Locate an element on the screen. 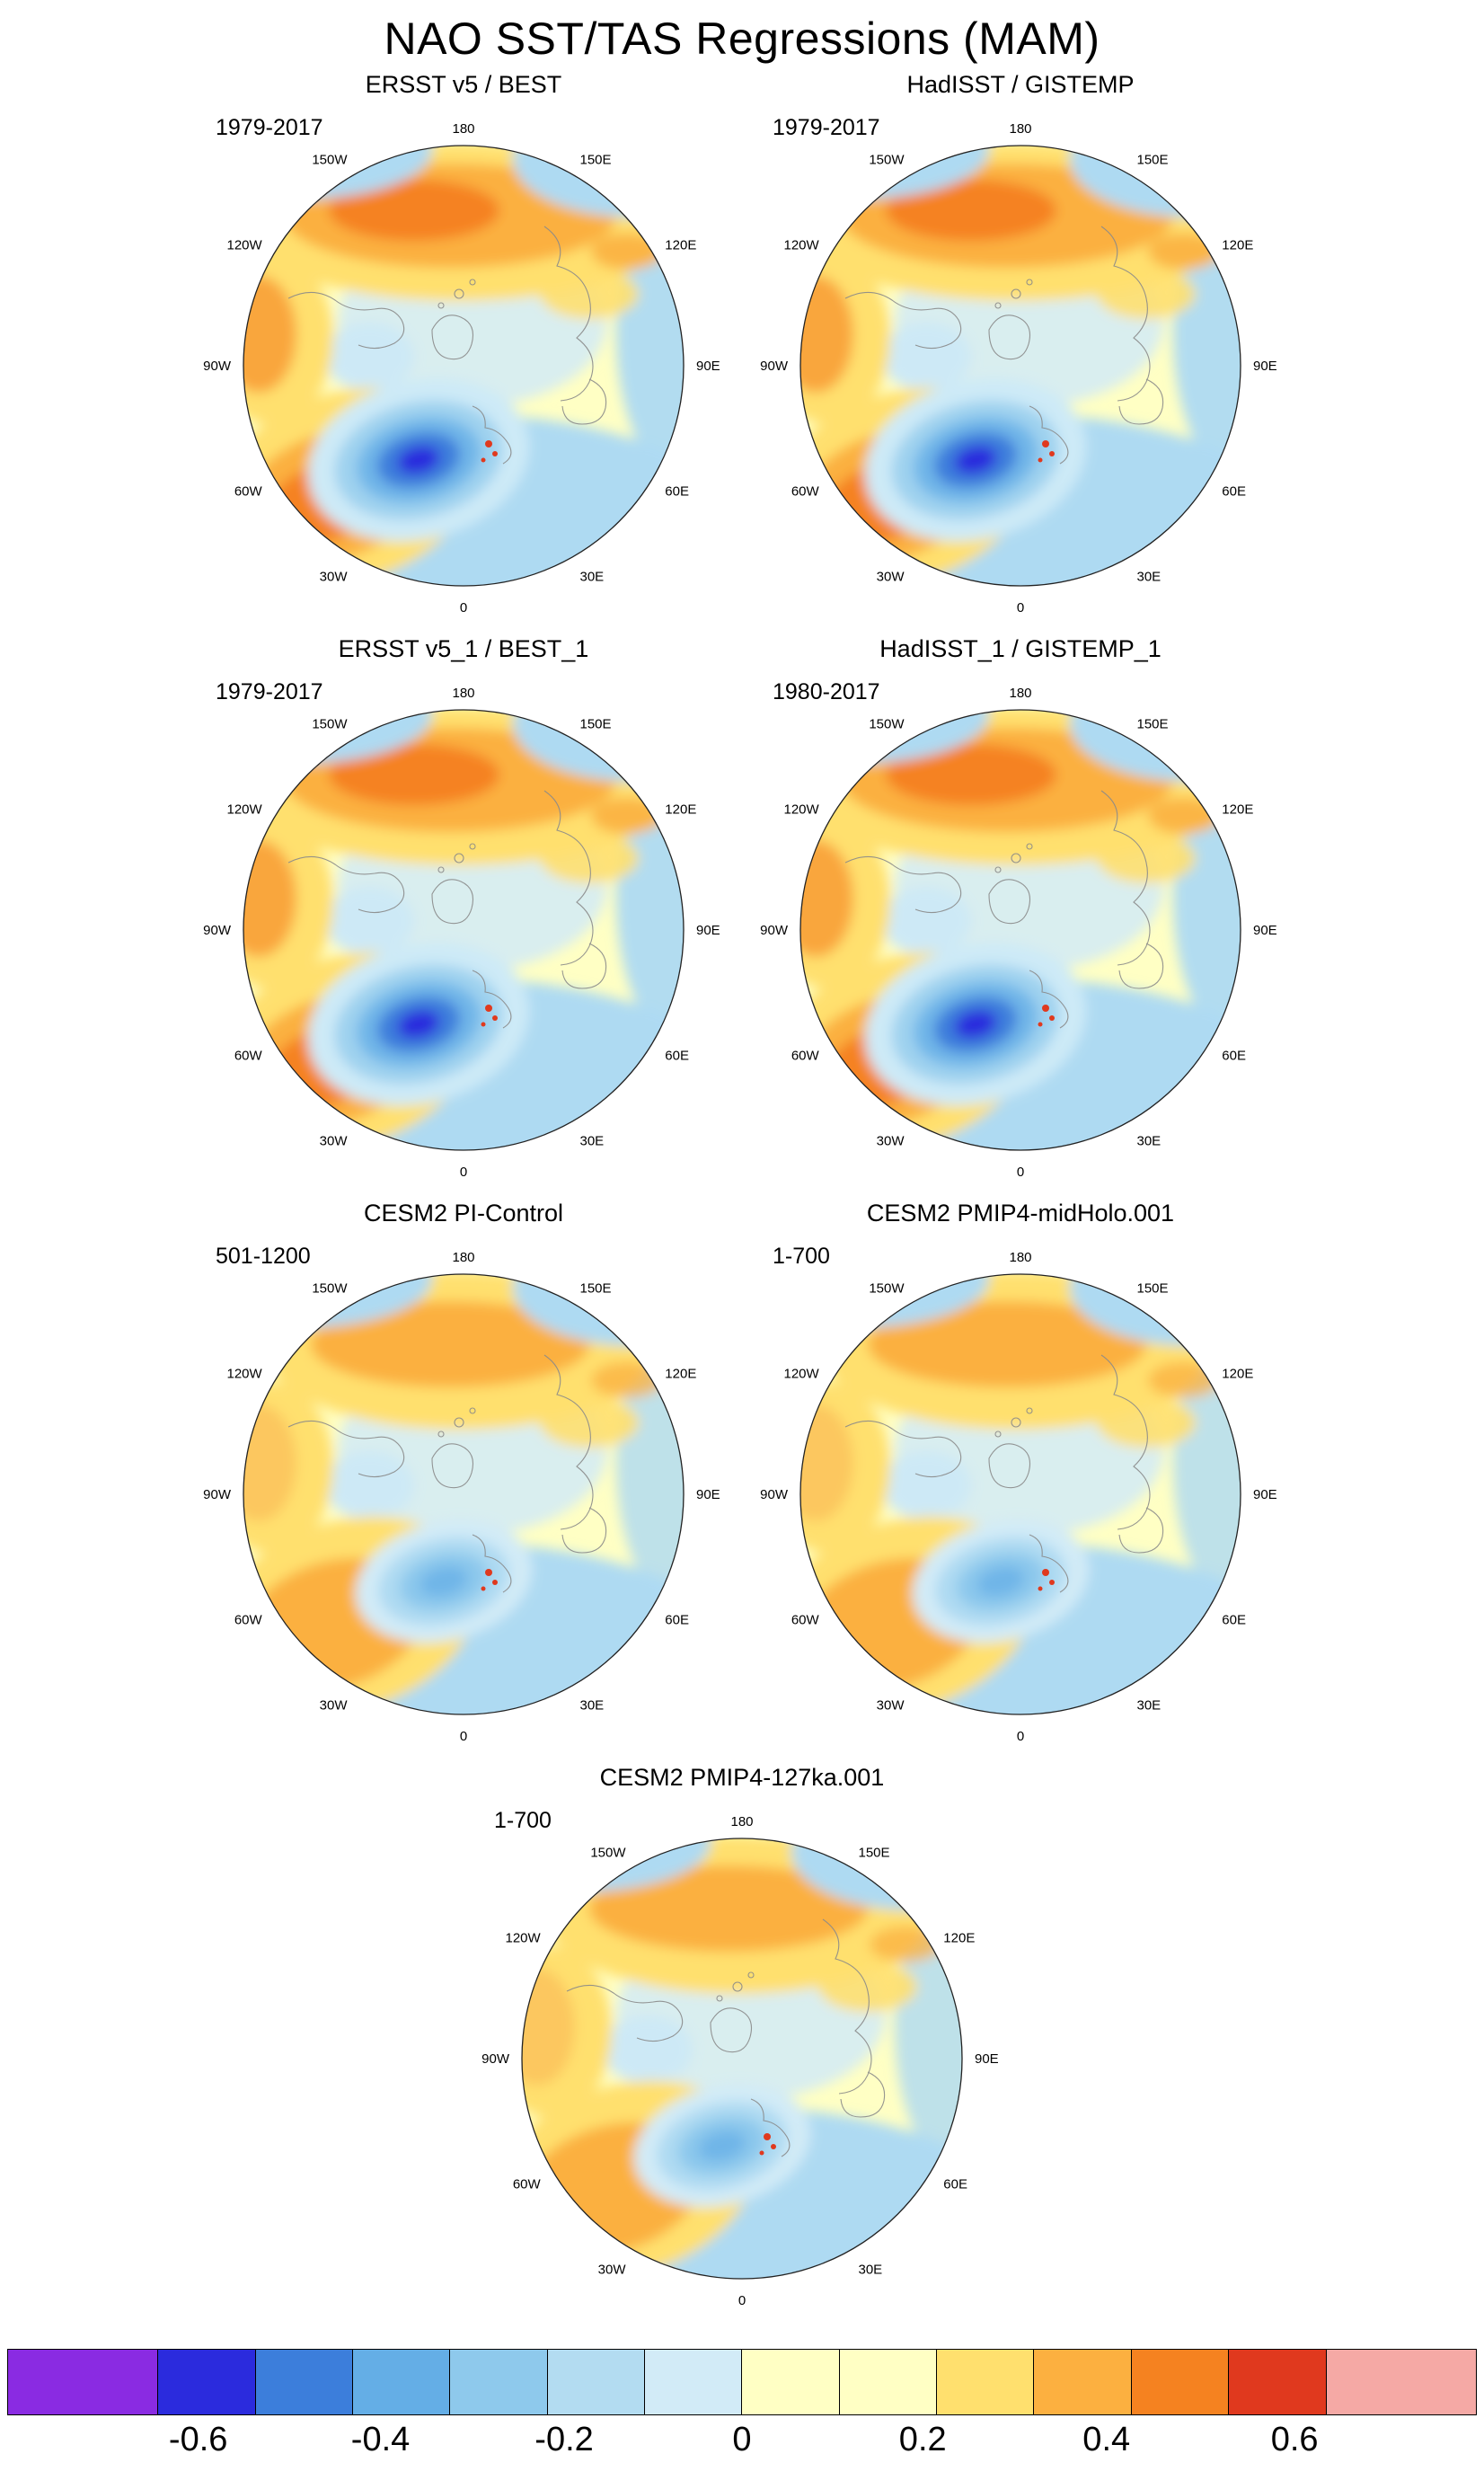 The width and height of the screenshot is (1484, 2489). panel-period: 501-1200 is located at coordinates (263, 1256).